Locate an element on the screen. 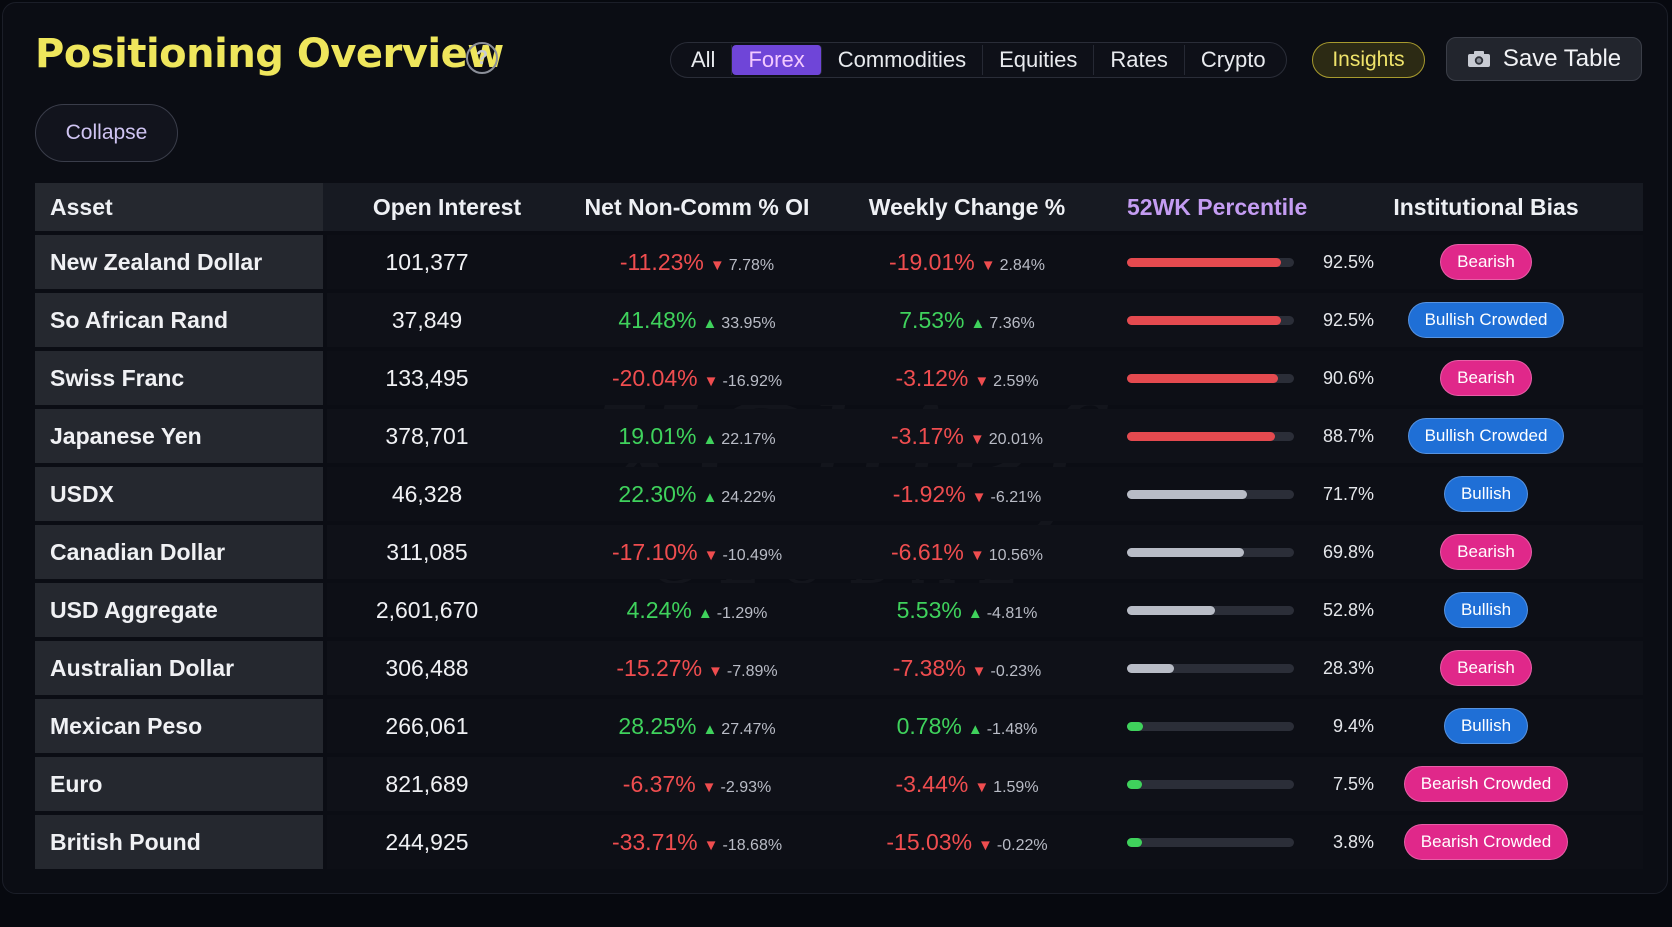 The image size is (1672, 927). net-non-comm-change: 22.17% is located at coordinates (748, 439).